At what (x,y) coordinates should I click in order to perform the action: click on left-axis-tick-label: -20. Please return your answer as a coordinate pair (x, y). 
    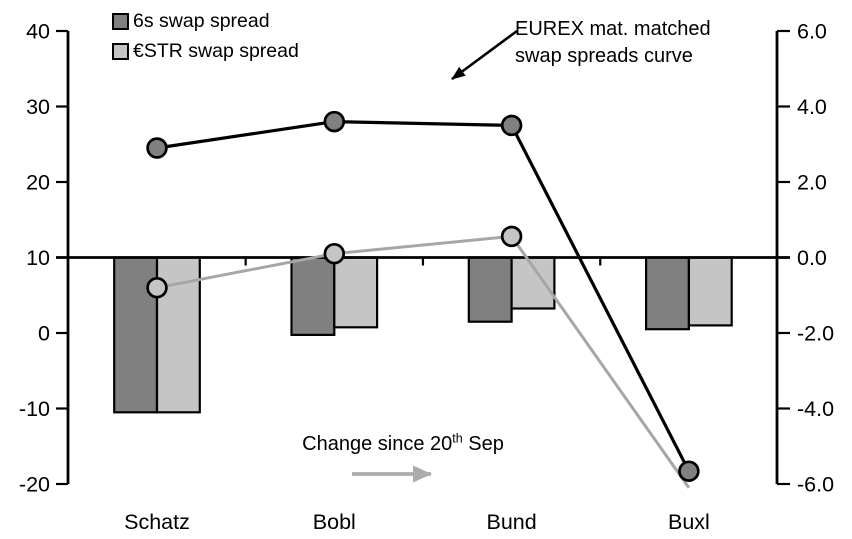
    Looking at the image, I should click on (34, 485).